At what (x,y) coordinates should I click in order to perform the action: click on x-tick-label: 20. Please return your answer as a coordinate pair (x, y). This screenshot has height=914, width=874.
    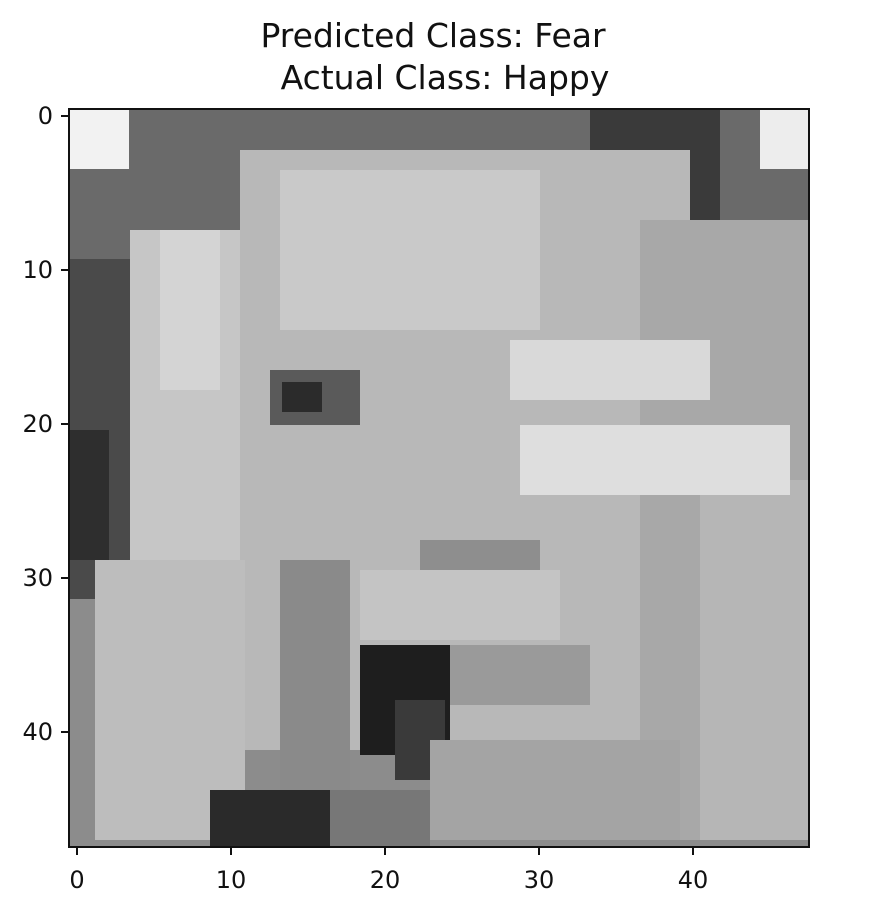
    Looking at the image, I should click on (385, 880).